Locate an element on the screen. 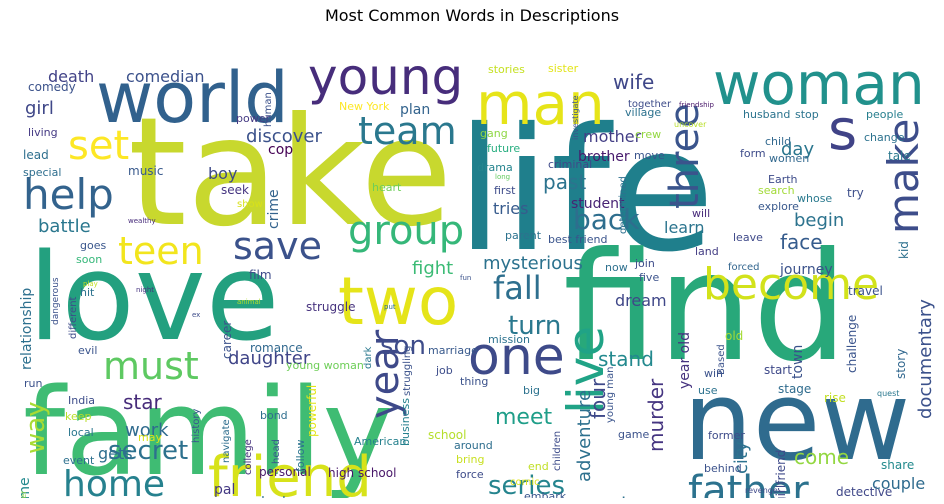  word-time: time is located at coordinates (25, 487).